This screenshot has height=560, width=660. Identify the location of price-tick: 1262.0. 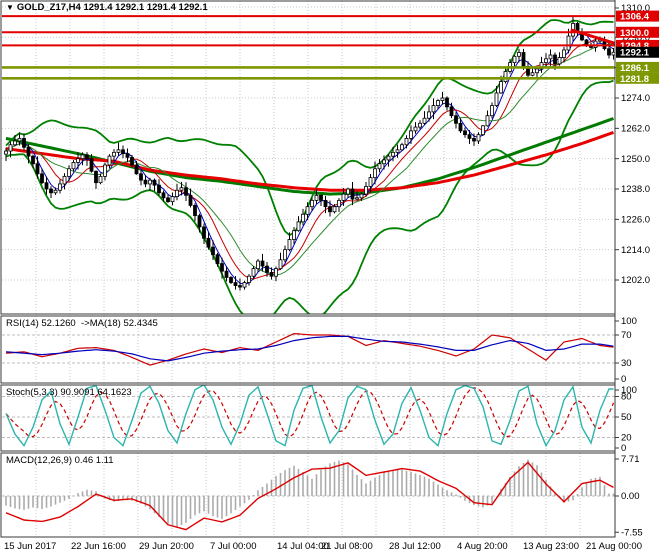
(635, 129).